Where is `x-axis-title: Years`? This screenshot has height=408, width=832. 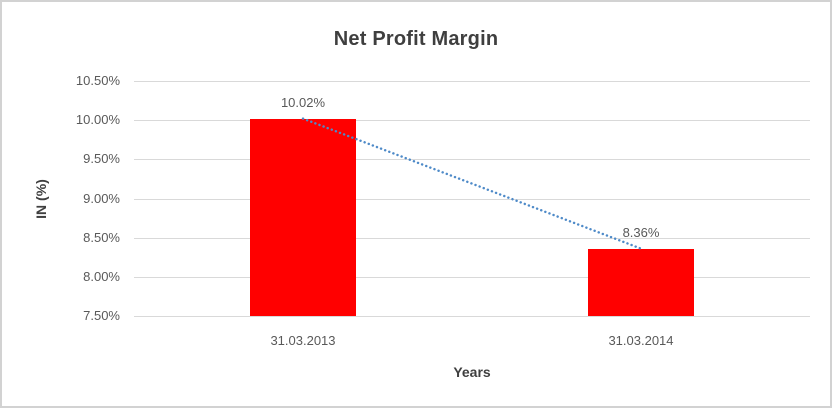 x-axis-title: Years is located at coordinates (472, 372).